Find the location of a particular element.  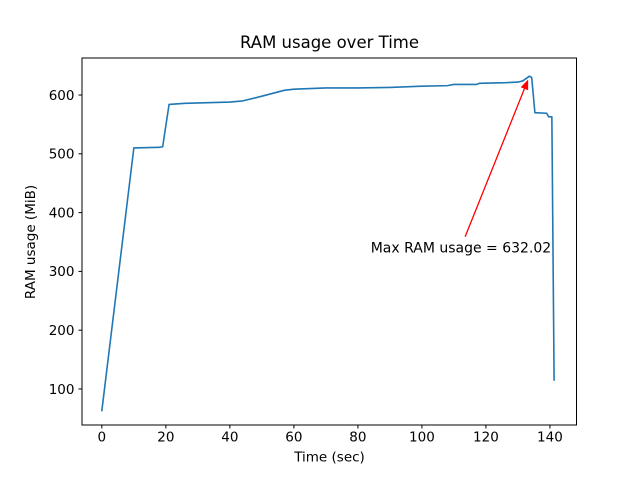

y-tick-label: 200 is located at coordinates (62, 331).